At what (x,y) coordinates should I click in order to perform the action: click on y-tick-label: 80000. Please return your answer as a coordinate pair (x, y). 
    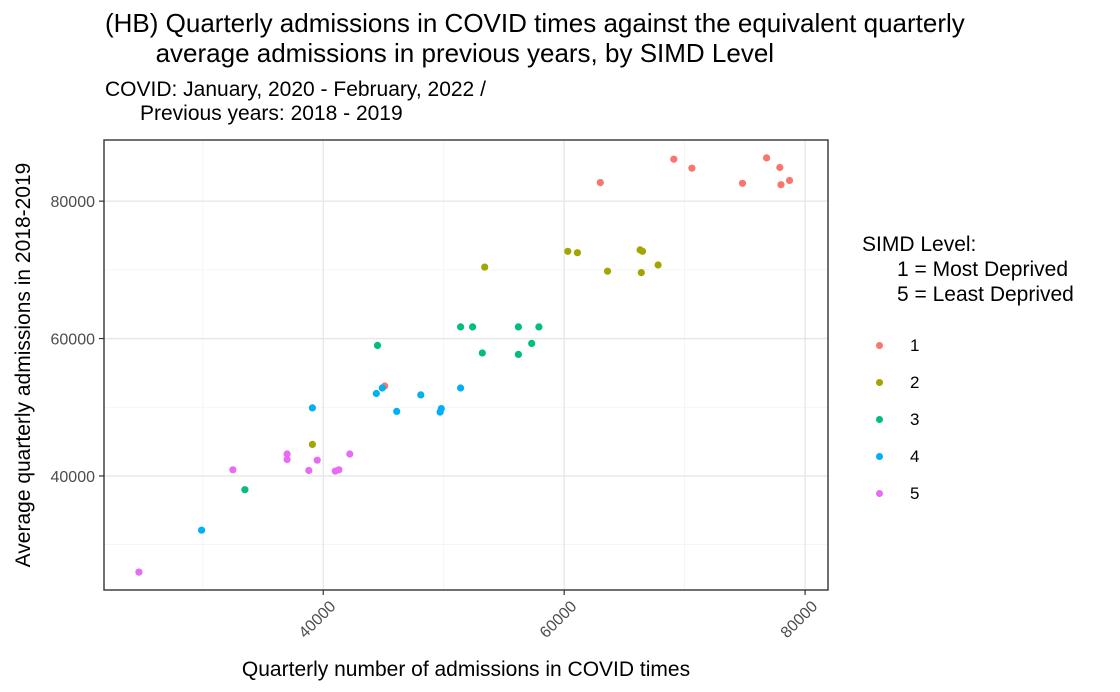
    Looking at the image, I should click on (73, 202).